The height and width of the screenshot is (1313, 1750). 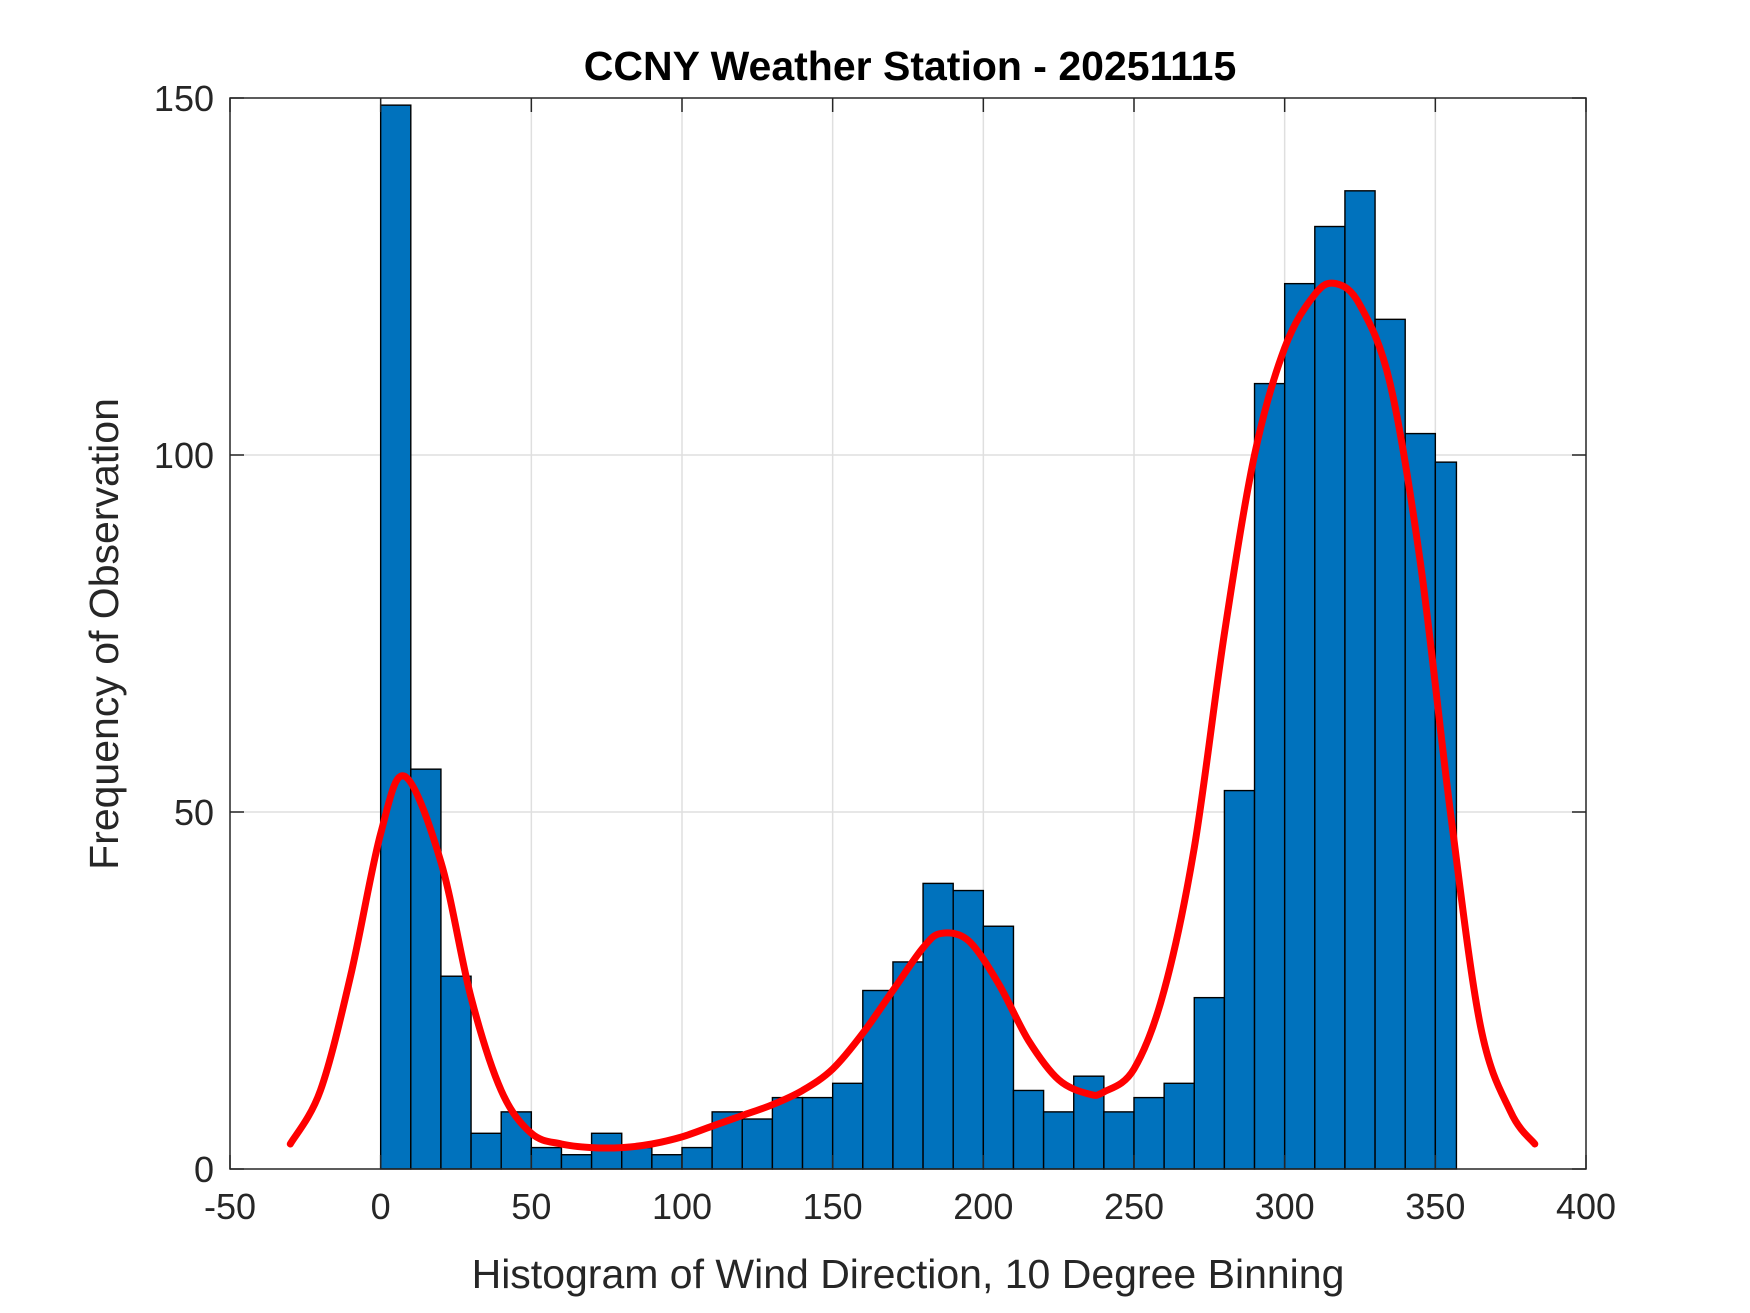 I want to click on x-tick-label: 200, so click(x=983, y=1206).